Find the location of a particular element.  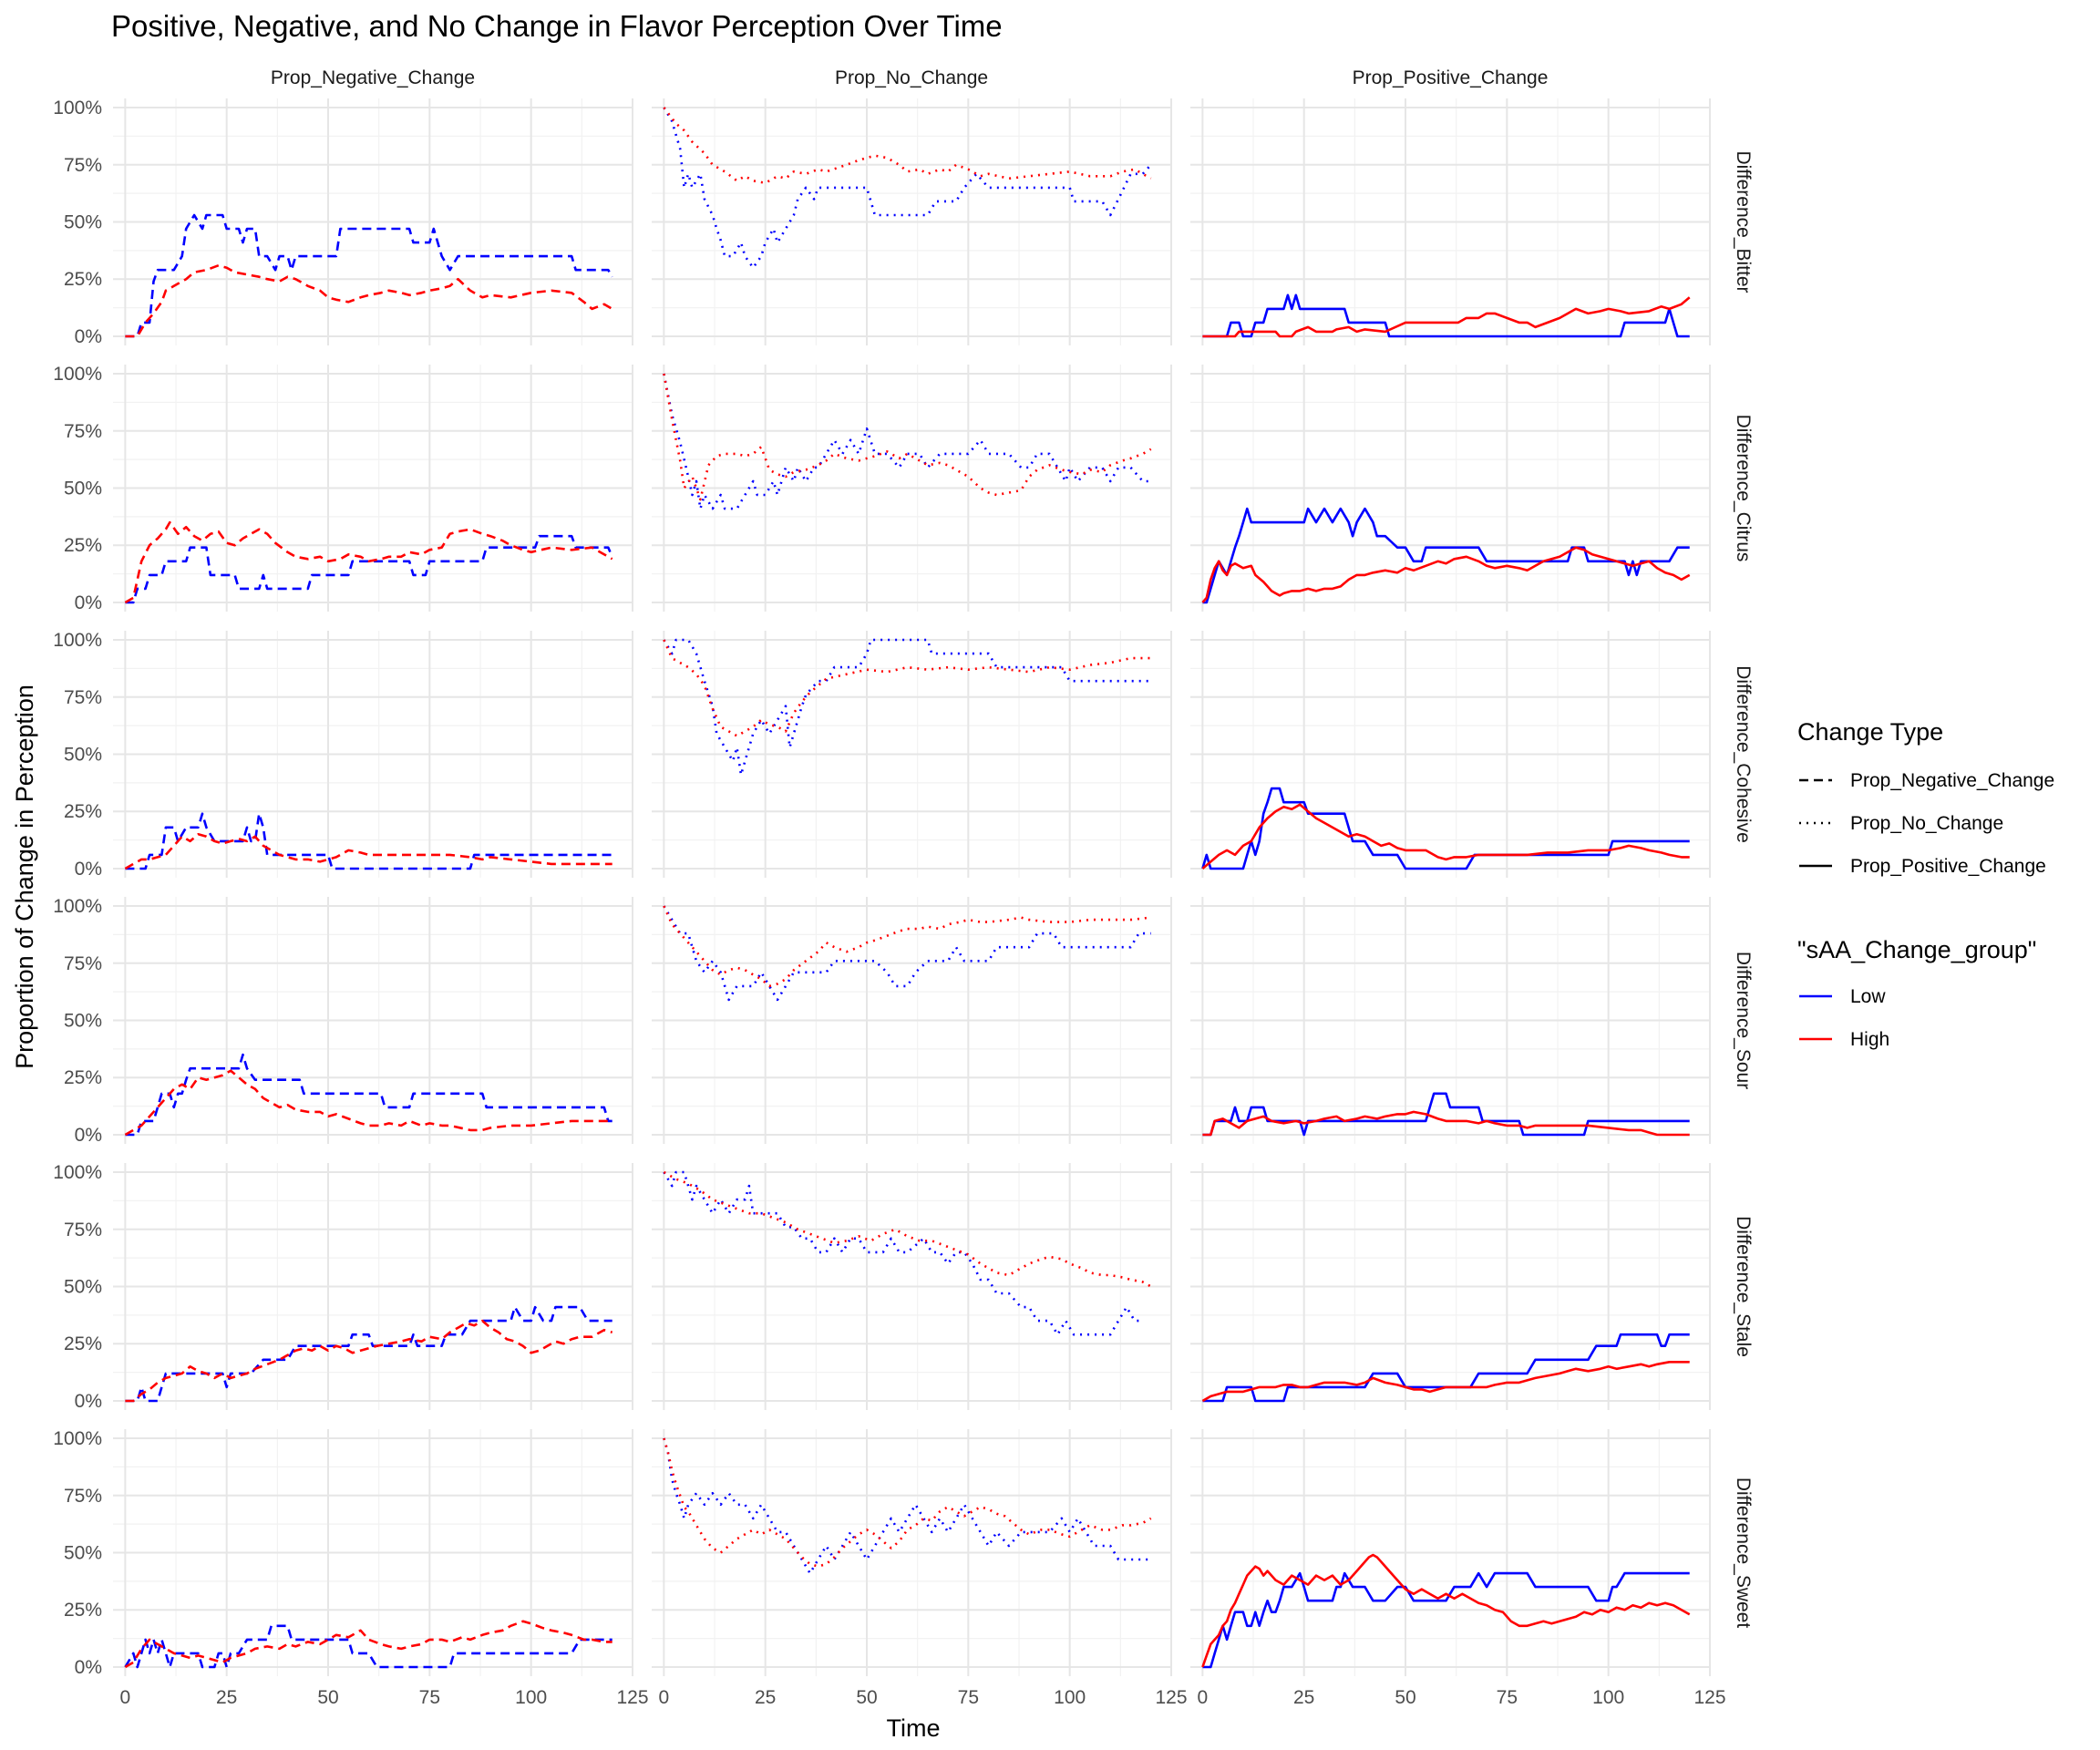

strip-label-prop-no-change: Prop_No_Change is located at coordinates (912, 78).